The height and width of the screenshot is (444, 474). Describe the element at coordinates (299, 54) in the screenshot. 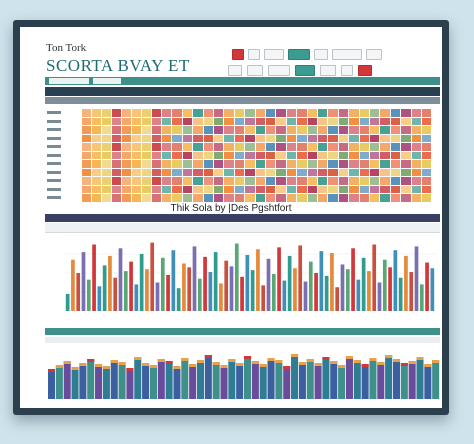

I see `toolbar-button-primary` at that location.